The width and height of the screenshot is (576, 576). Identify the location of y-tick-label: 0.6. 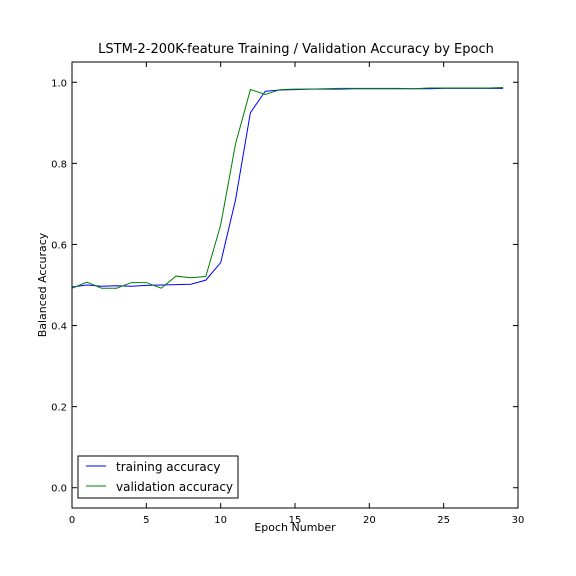
(59, 245).